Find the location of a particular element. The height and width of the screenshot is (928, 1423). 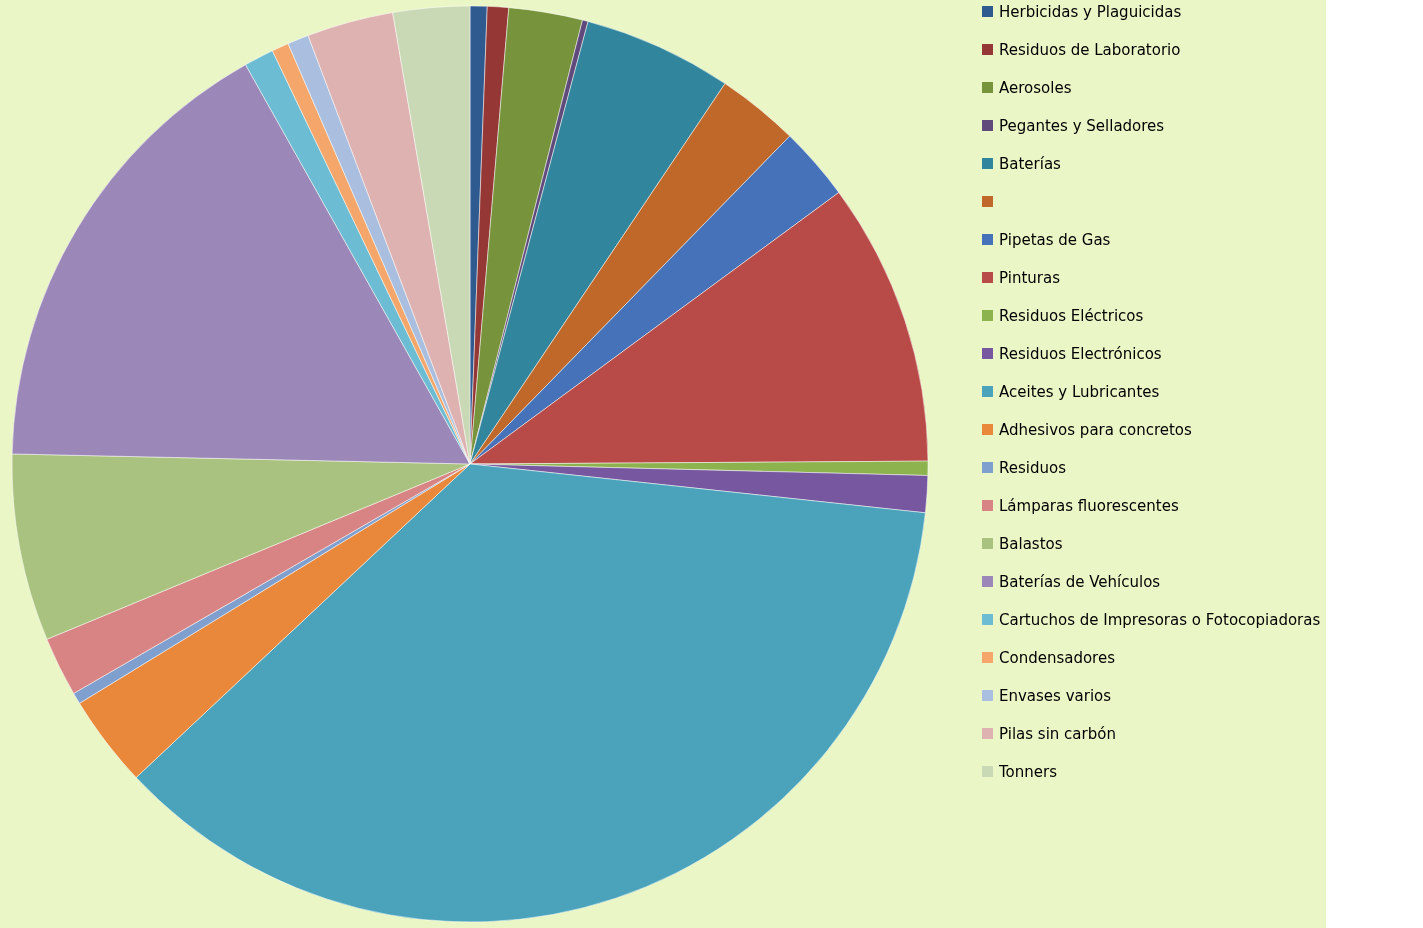

legend-label: Baterías is located at coordinates (1030, 163).